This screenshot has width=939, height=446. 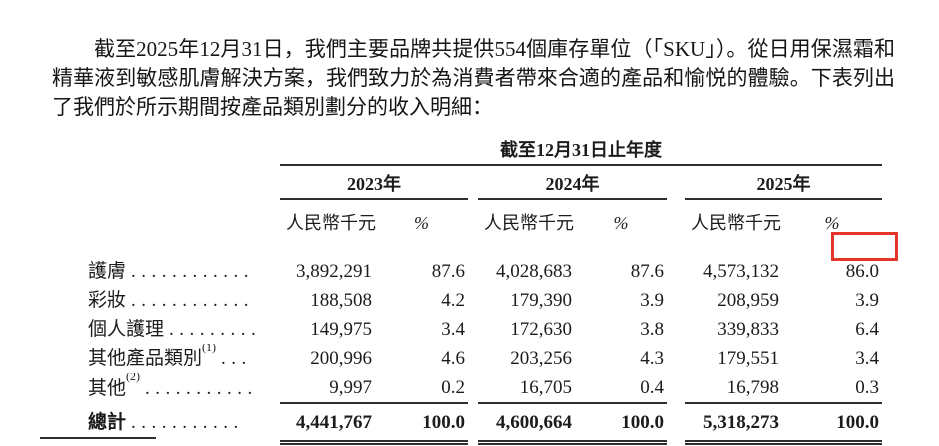 I want to click on cell-value: 4.2, so click(x=453, y=300).